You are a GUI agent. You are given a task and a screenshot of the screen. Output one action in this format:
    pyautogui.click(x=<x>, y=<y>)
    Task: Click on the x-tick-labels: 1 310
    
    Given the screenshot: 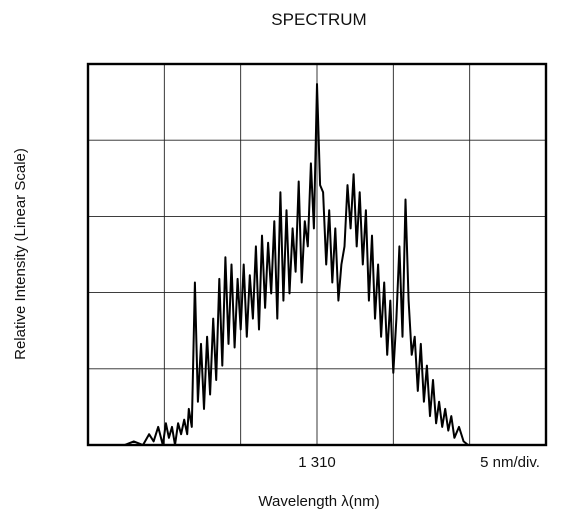 What is the action you would take?
    pyautogui.click(x=317, y=462)
    